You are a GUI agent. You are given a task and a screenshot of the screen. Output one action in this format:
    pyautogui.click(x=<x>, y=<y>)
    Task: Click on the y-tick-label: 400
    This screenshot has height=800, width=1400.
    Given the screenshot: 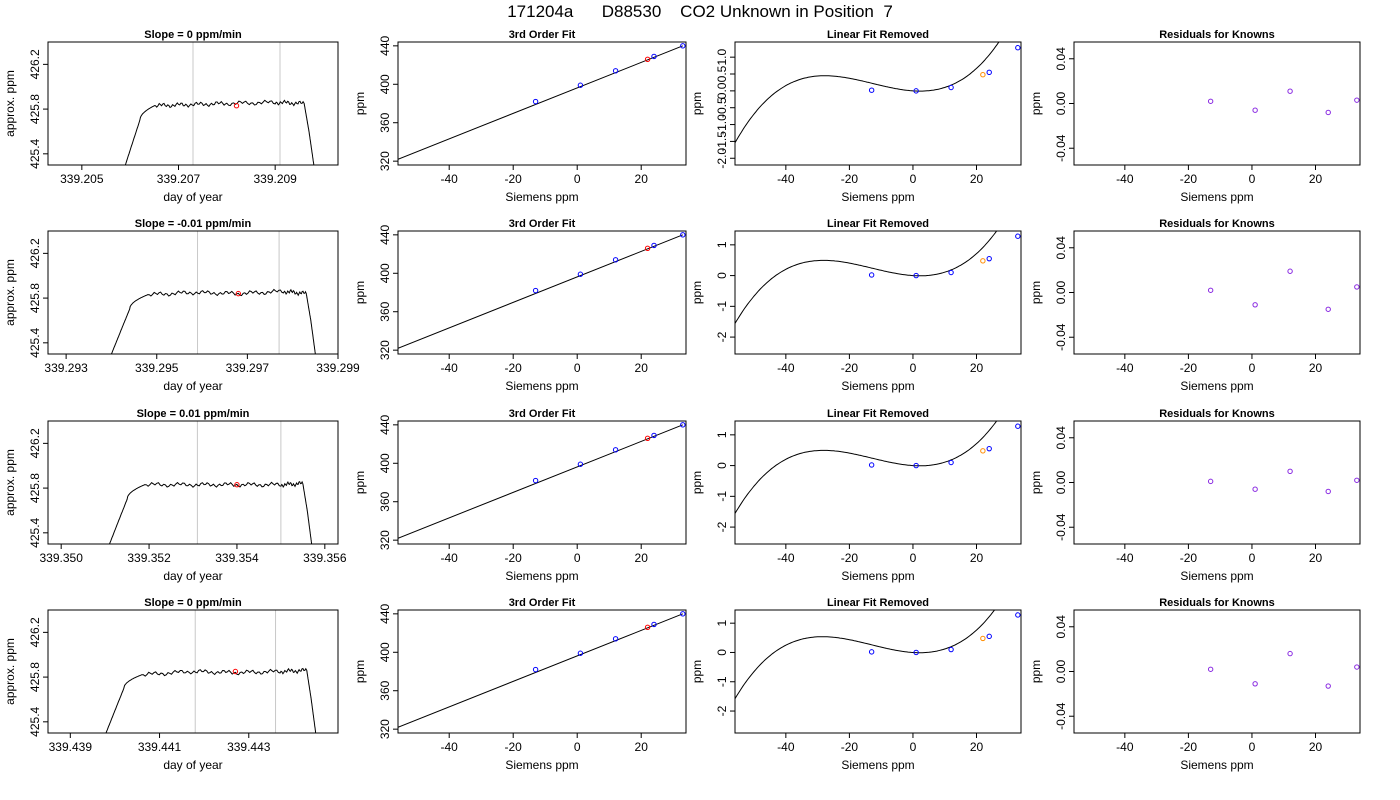 What is the action you would take?
    pyautogui.click(x=385, y=463)
    